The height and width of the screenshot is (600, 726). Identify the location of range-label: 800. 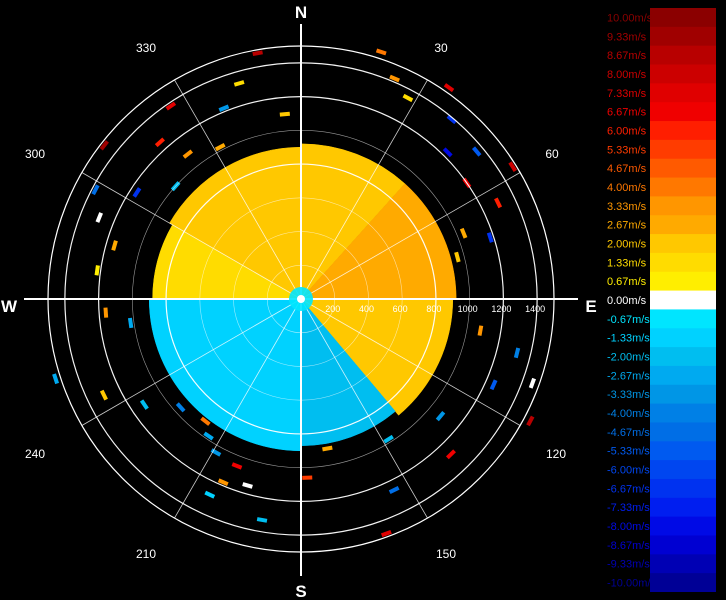
(433, 309).